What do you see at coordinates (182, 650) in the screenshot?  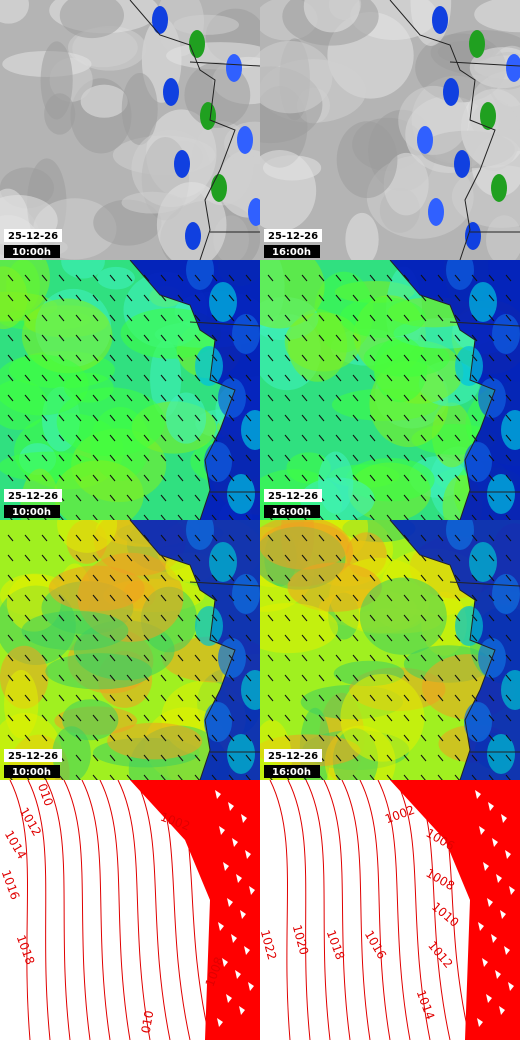 I see `coastline` at bounding box center [182, 650].